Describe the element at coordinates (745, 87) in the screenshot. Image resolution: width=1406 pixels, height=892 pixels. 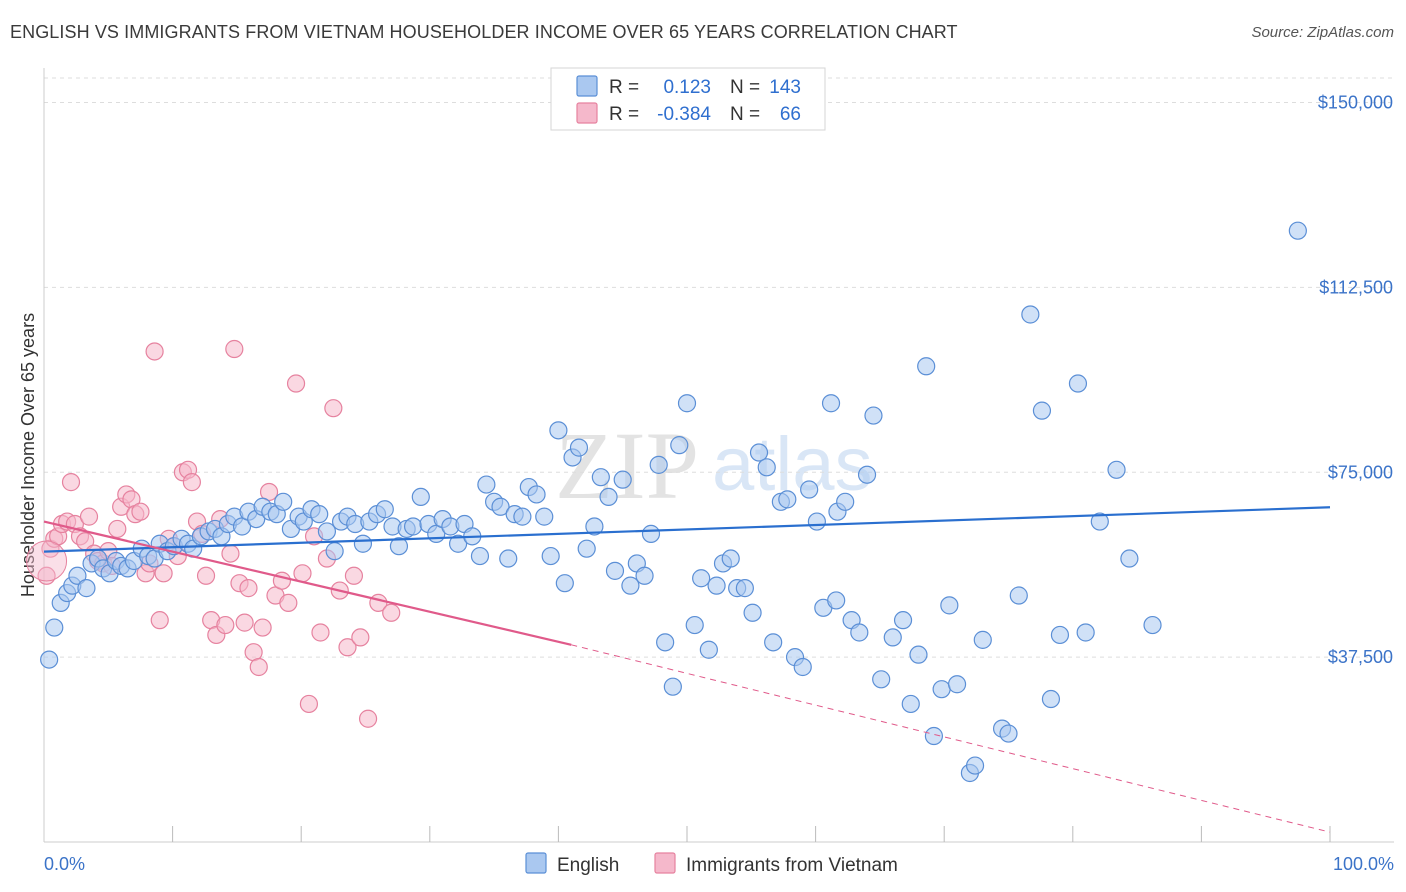
I see `stats-english-n-label: N =` at that location.